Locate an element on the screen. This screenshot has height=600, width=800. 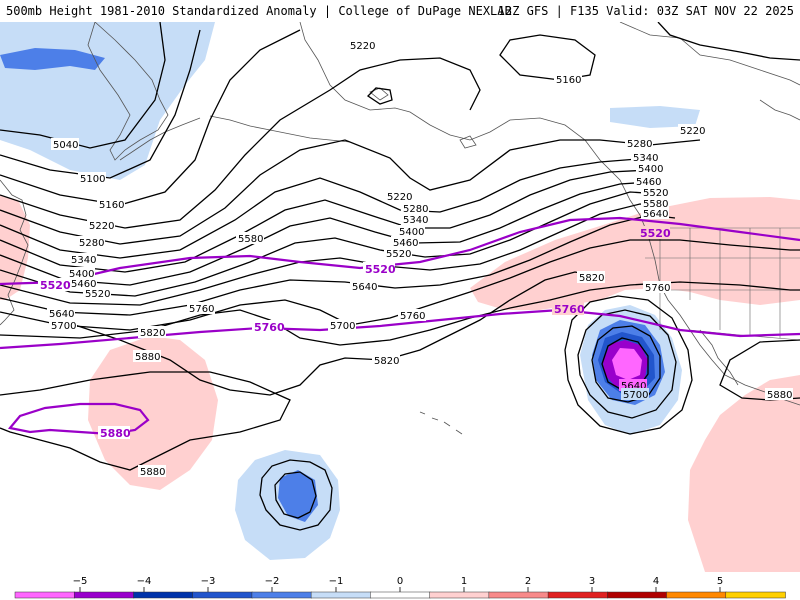
contour-label-w-5460: 5460 is located at coordinates (83, 283).